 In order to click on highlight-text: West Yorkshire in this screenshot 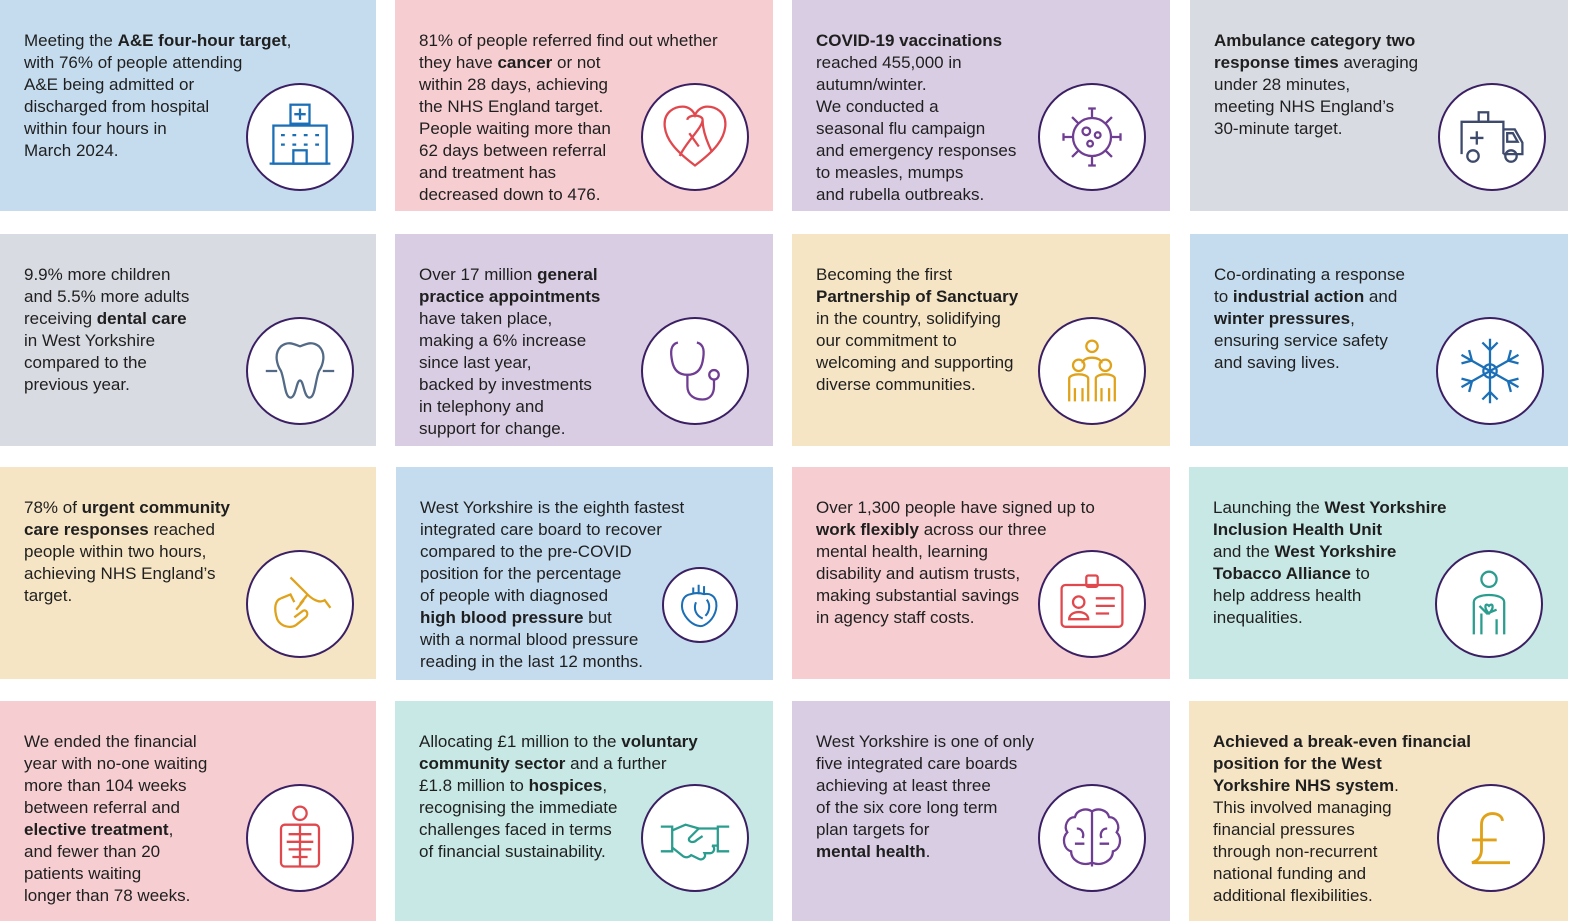, I will do `click(1385, 507)`.